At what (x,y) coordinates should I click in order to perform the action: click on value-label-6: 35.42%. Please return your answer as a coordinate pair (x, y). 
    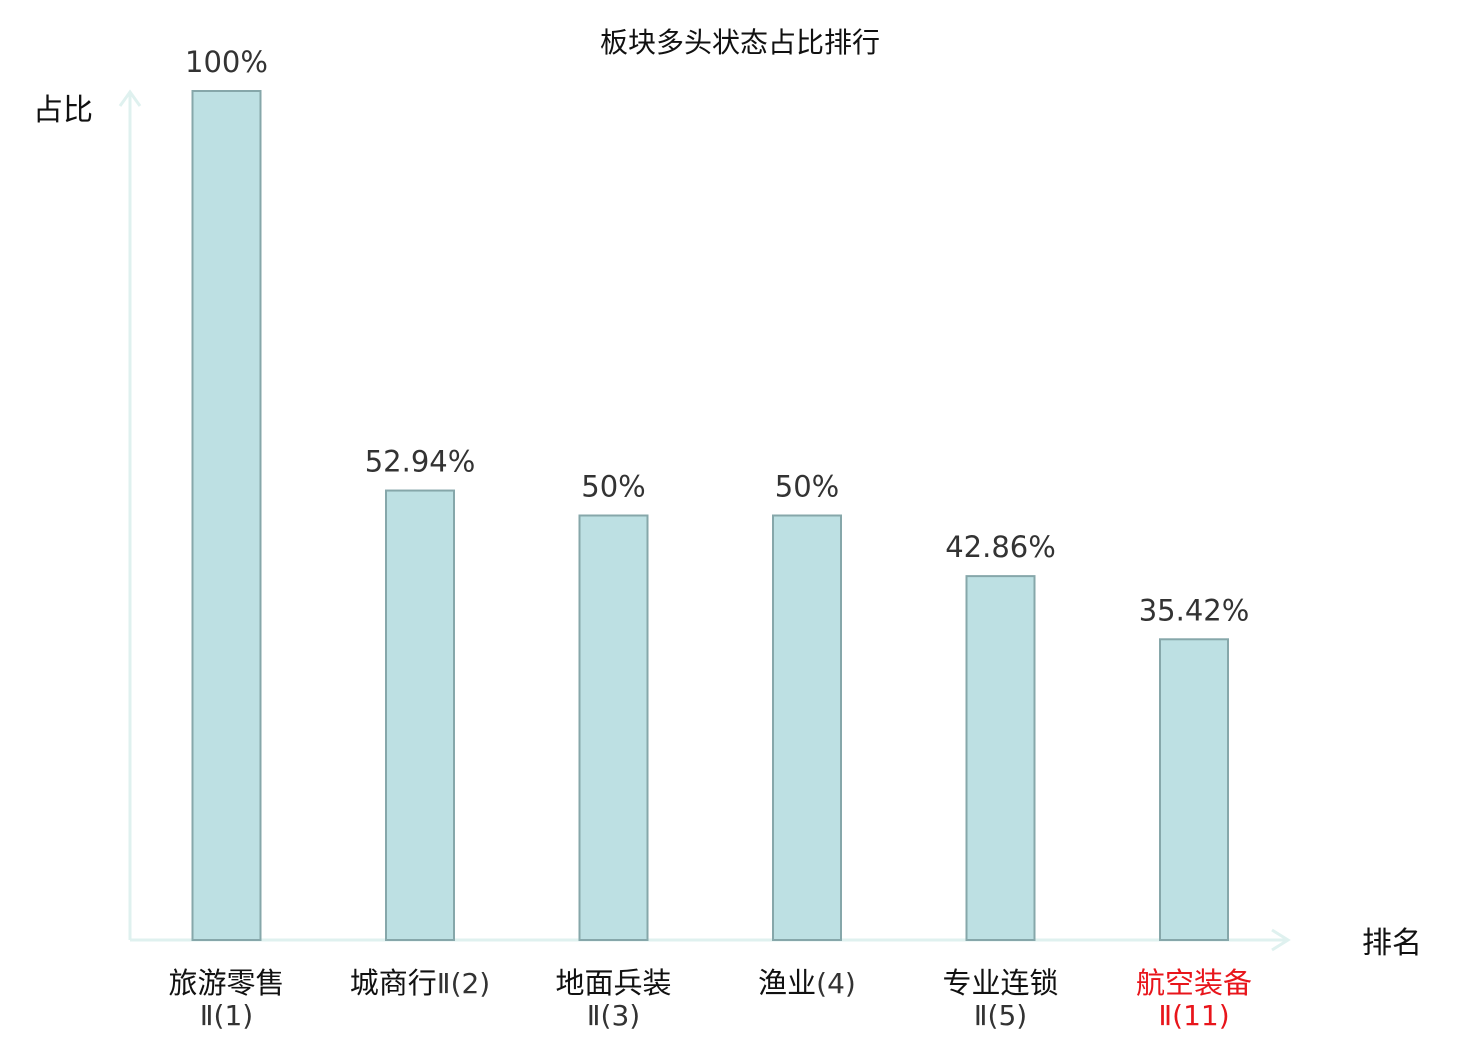
    Looking at the image, I should click on (1194, 610).